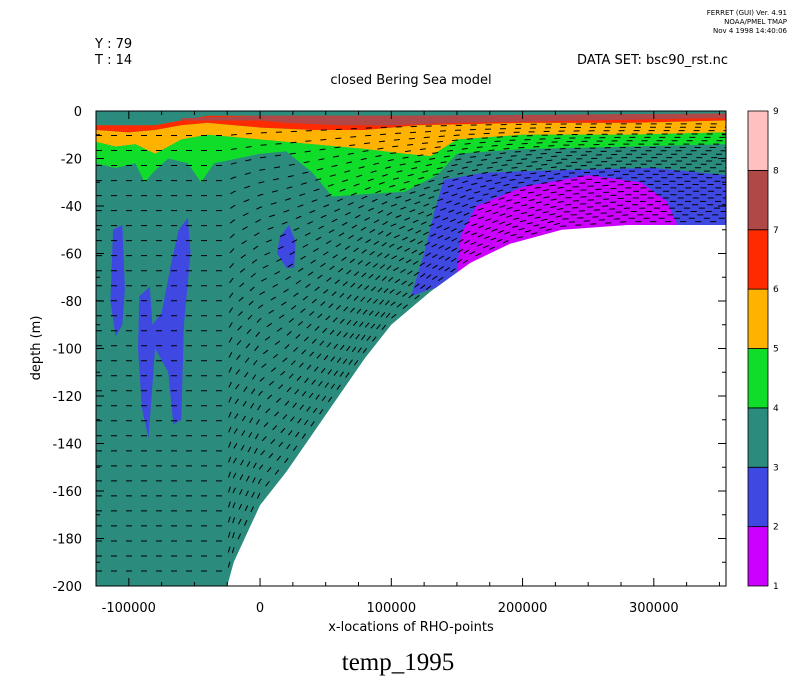  What do you see at coordinates (113, 44) in the screenshot?
I see `y-index-label: Y : 79` at bounding box center [113, 44].